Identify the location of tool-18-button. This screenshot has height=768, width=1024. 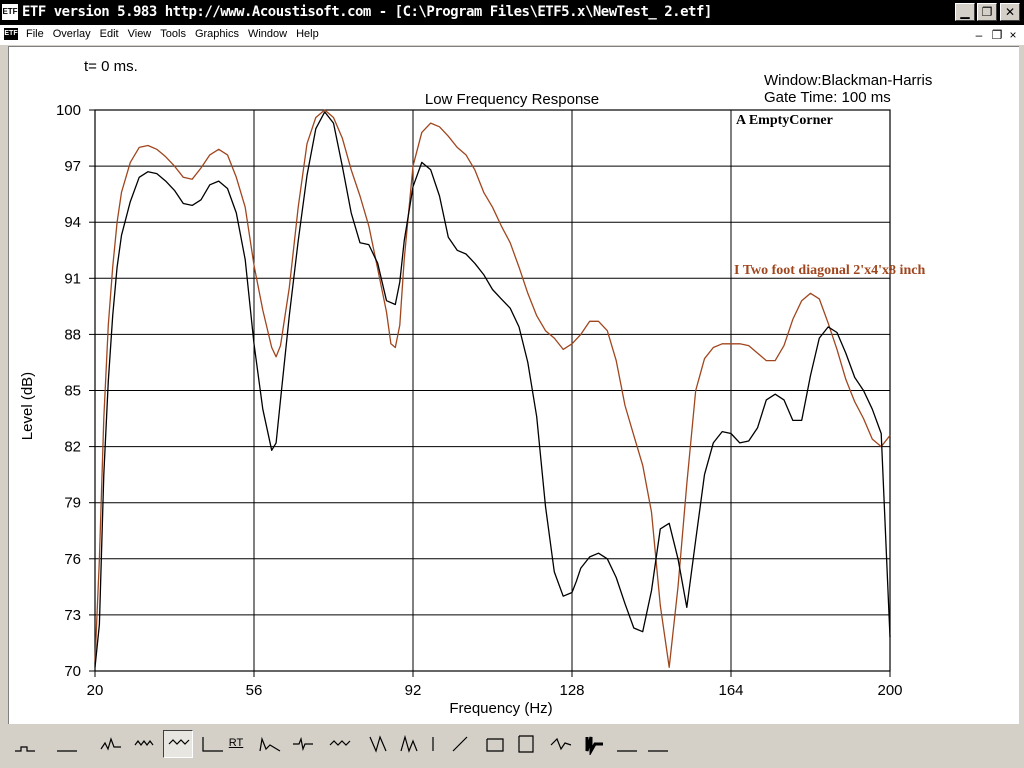
(595, 744).